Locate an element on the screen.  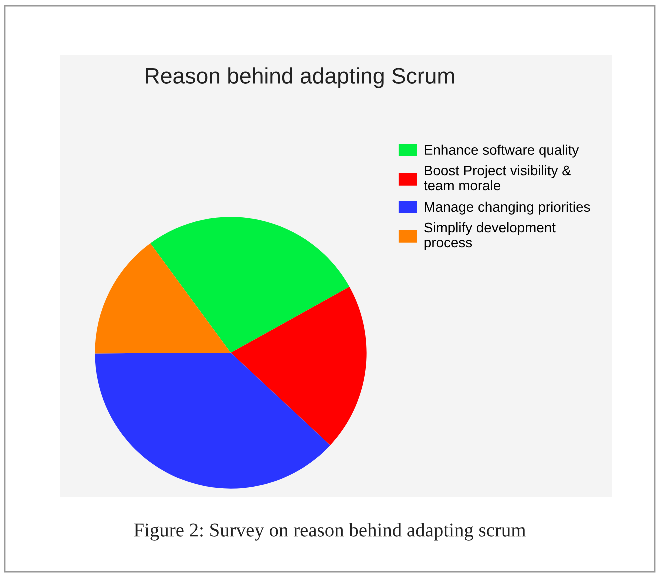
chart-title: Reason behind adapting Scrum is located at coordinates (300, 78).